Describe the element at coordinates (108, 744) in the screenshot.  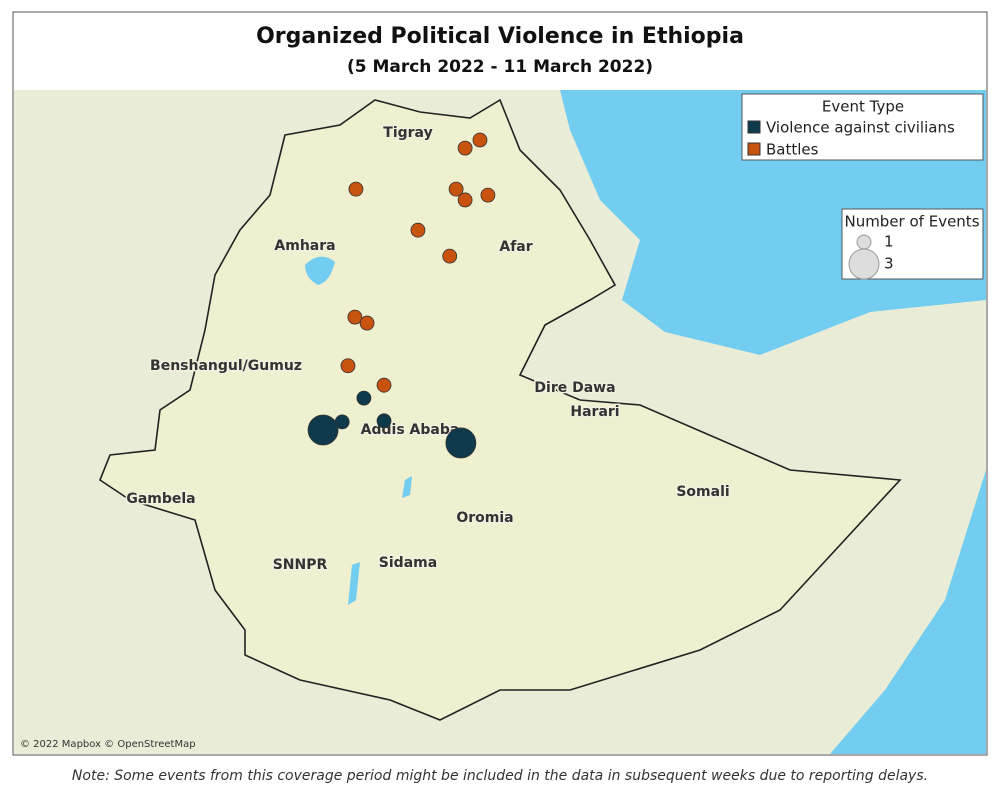
I see `attribution: © 2022 Mapbox © OpenStreetMap` at that location.